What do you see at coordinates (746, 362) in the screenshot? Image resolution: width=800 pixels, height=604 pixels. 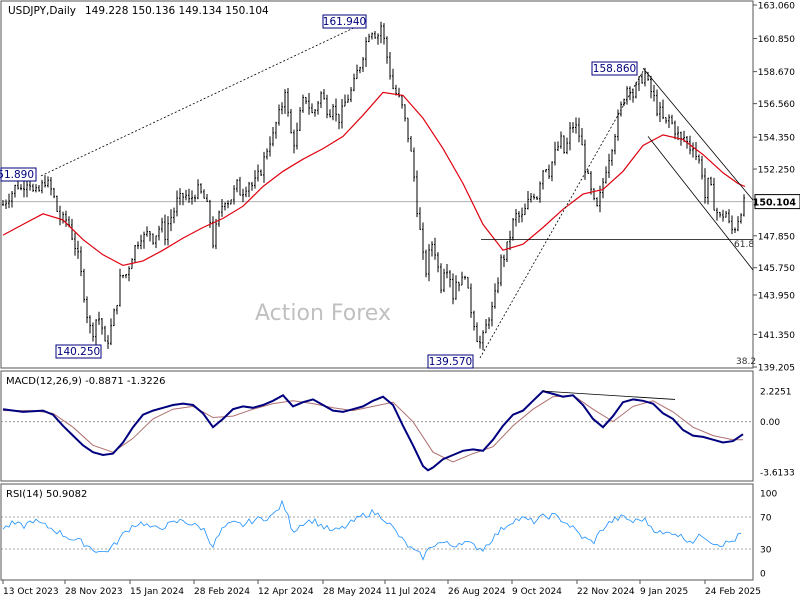 I see `fib-38-label: 38.2` at bounding box center [746, 362].